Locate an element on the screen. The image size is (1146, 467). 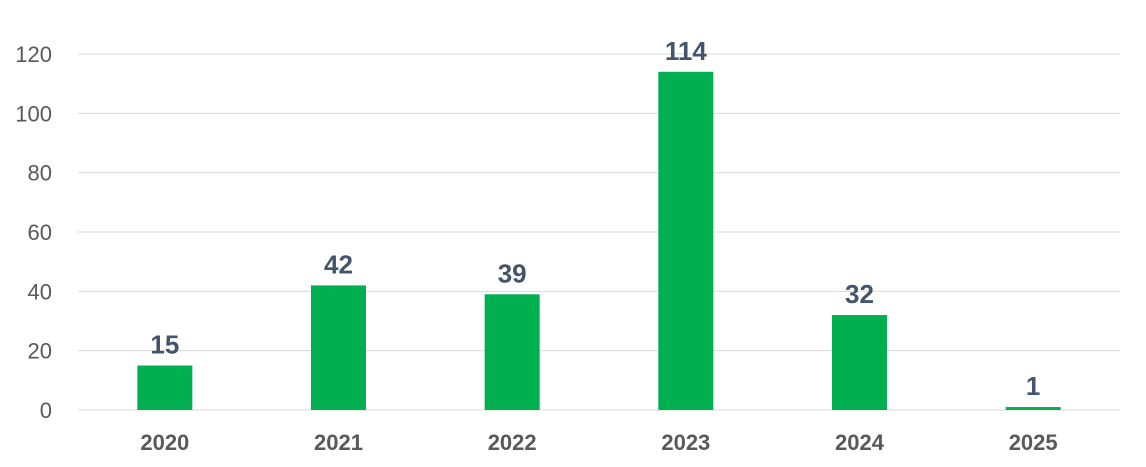
y-tick-label: 20 is located at coordinates (40, 351).